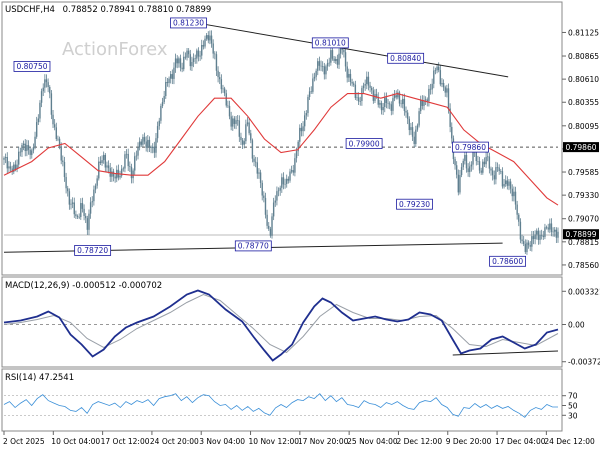 The image size is (600, 450). I want to click on rsi-line-path, so click(280, 405).